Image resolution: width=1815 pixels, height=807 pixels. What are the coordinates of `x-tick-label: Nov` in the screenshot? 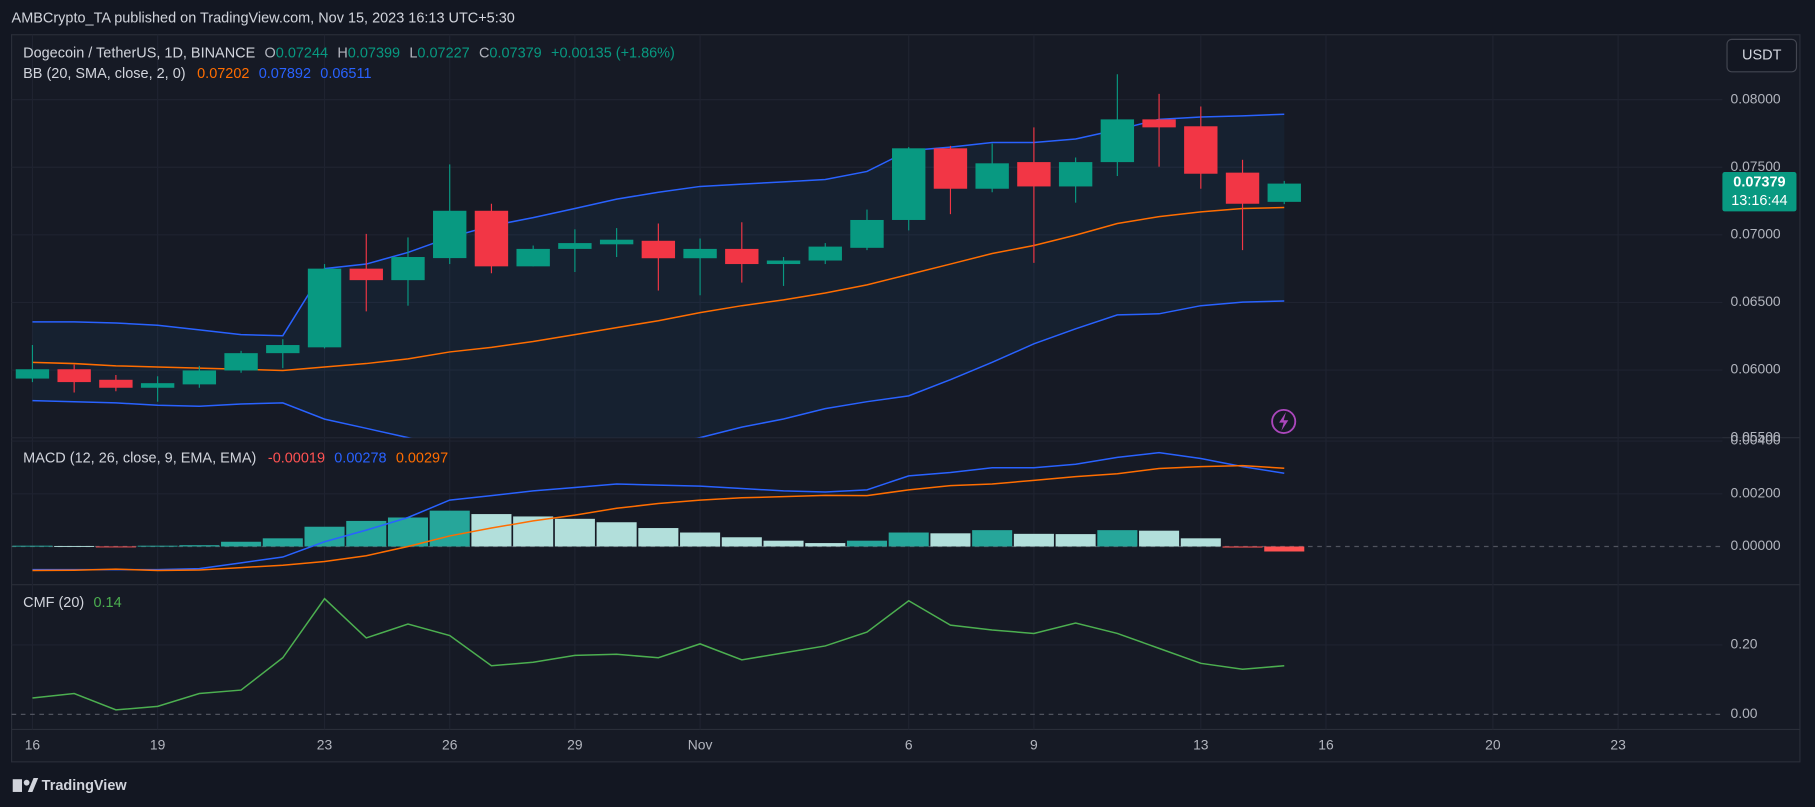 It's located at (700, 744).